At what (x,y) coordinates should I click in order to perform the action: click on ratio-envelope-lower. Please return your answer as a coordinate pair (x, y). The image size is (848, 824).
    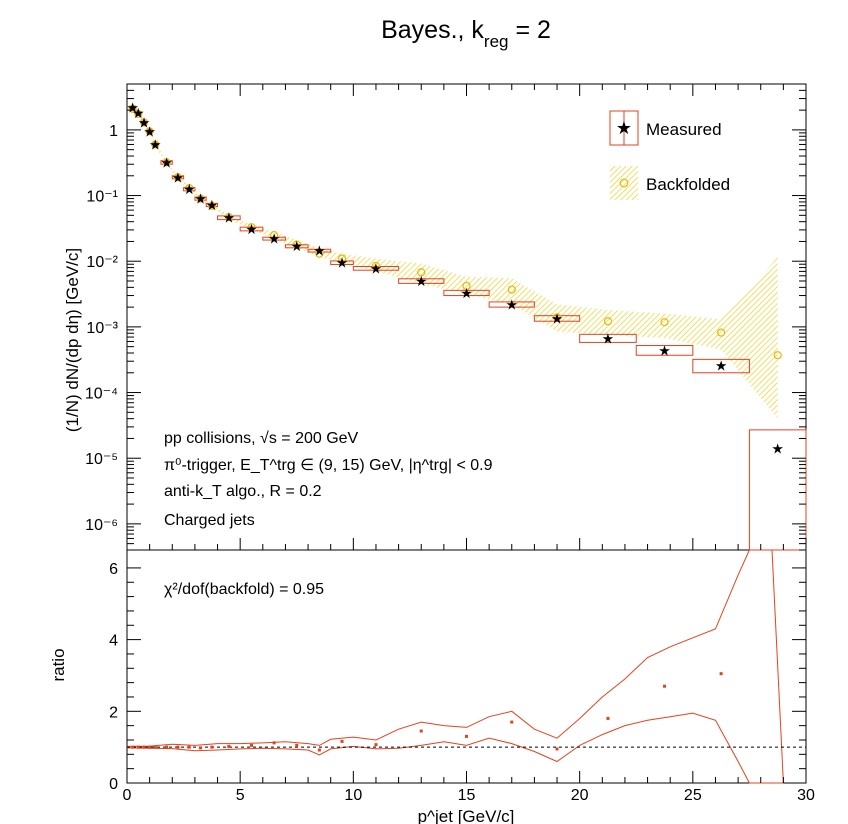
    Looking at the image, I should click on (455, 748).